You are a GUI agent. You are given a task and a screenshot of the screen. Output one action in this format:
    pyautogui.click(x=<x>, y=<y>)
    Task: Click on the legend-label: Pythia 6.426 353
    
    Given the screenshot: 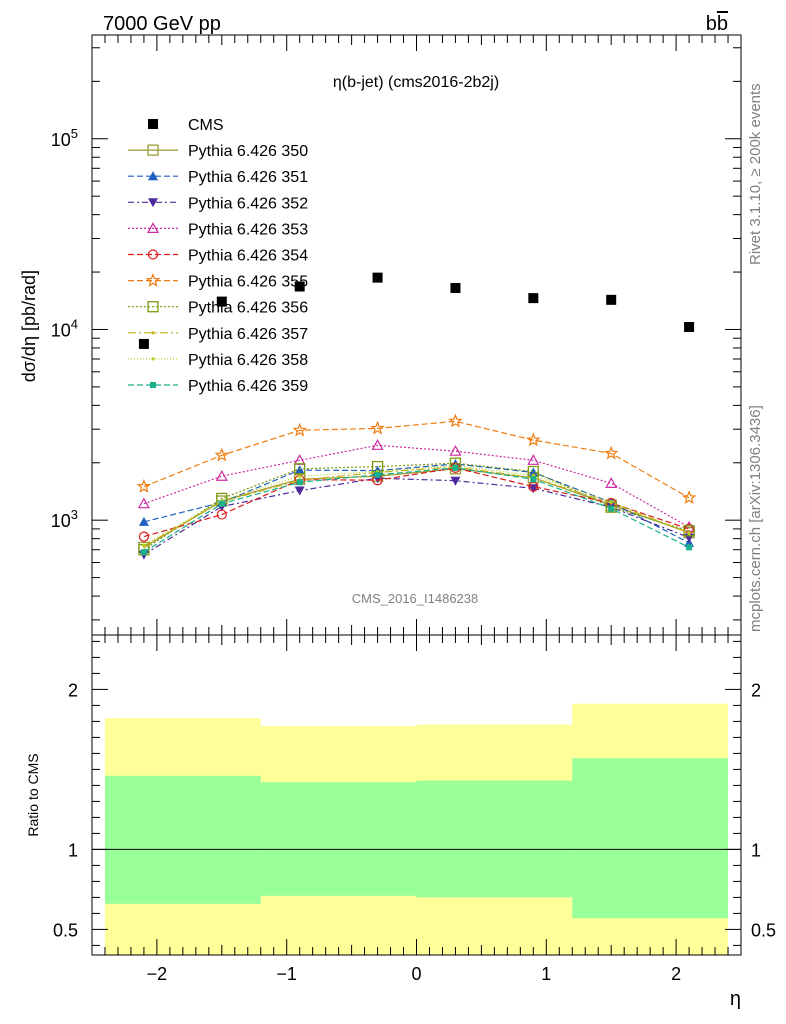 What is the action you would take?
    pyautogui.click(x=248, y=229)
    